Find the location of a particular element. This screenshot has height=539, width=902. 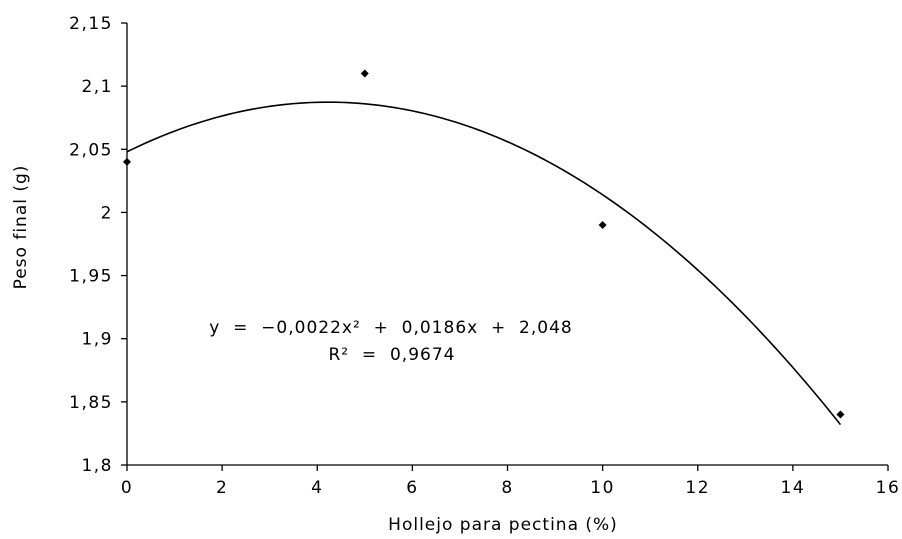

equation-label: y = −0,0022x² + 0,0186x + 2,048 is located at coordinates (390, 328).